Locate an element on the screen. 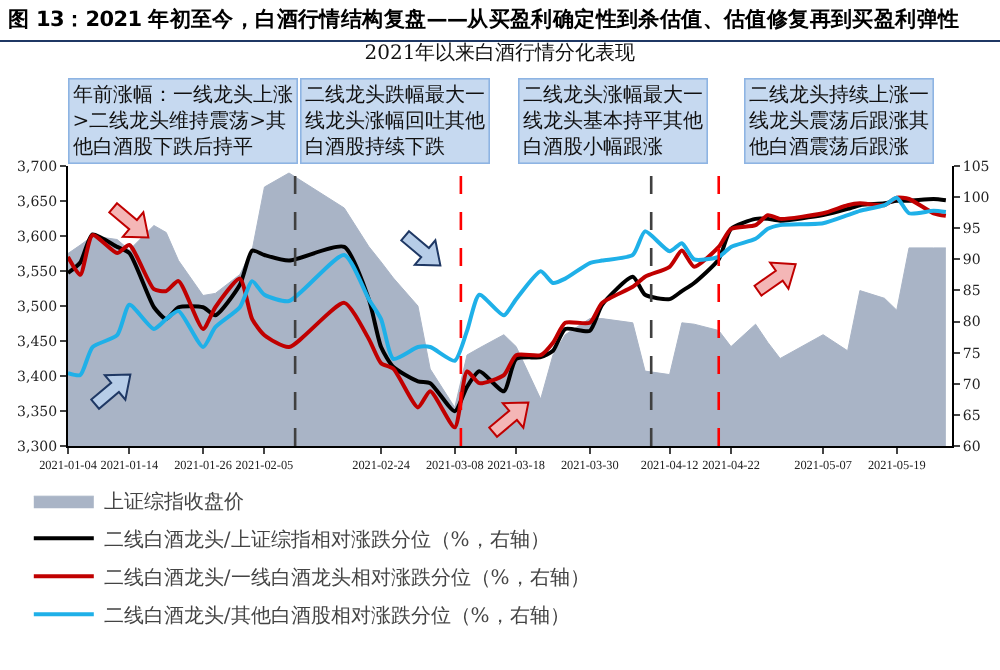 This screenshot has height=670, width=1000. chart-title: 图 13：2021 年初至今，白酒行情结构复盘——从买盈利确定性到杀估值、估值修复再到买盈利弹性 is located at coordinates (500, 21).